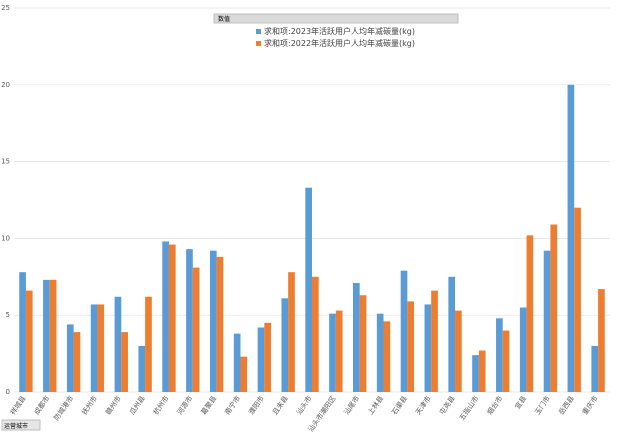 This screenshot has height=436, width=627. I want to click on x-tick-label: 上林县, so click(375, 405).